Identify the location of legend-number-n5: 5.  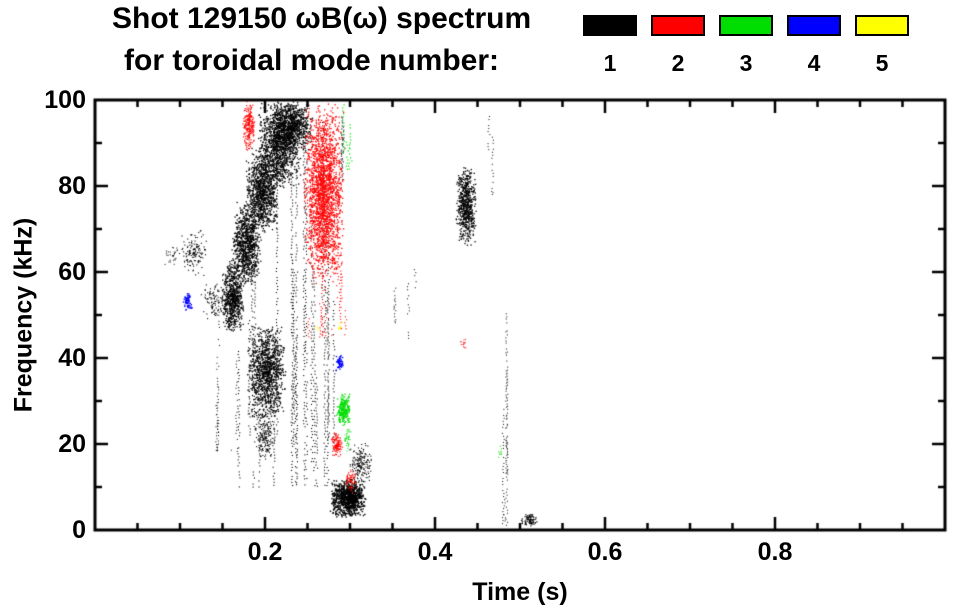
(882, 63).